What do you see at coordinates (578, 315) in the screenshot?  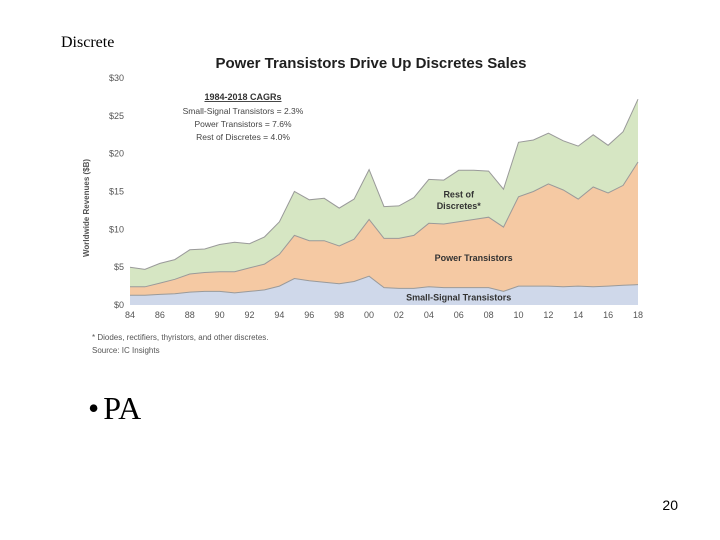 I see `x-tick-label: 14` at bounding box center [578, 315].